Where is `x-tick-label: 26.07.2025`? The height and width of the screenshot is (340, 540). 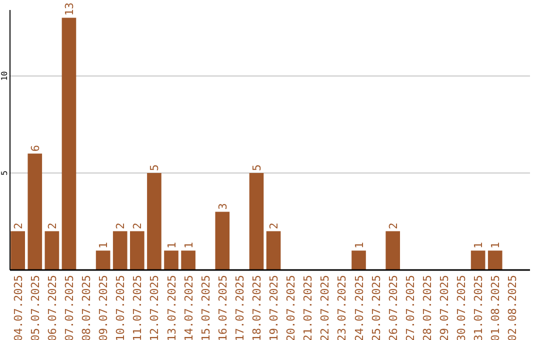 x-tick-label: 26.07.2025 is located at coordinates (393, 307).